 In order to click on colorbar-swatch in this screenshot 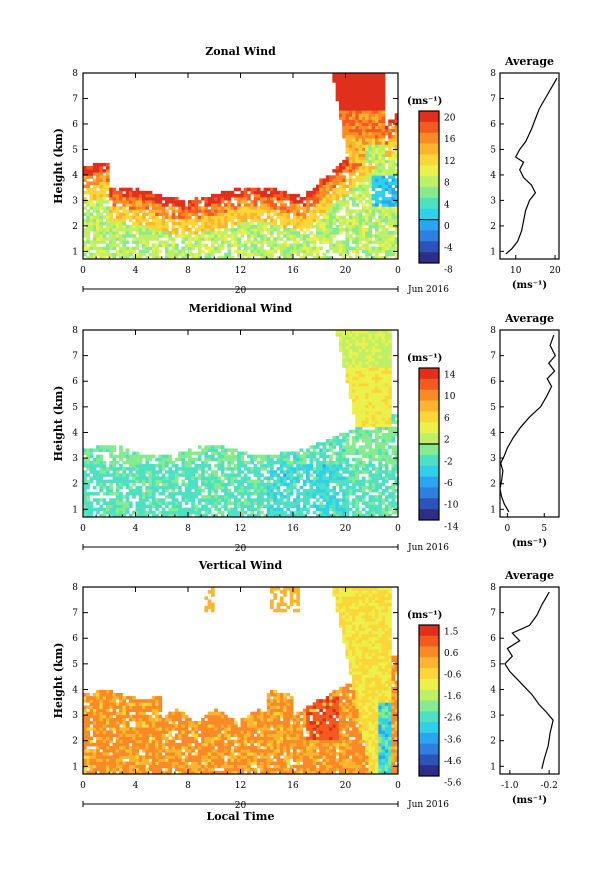, I will do `click(429, 214)`.